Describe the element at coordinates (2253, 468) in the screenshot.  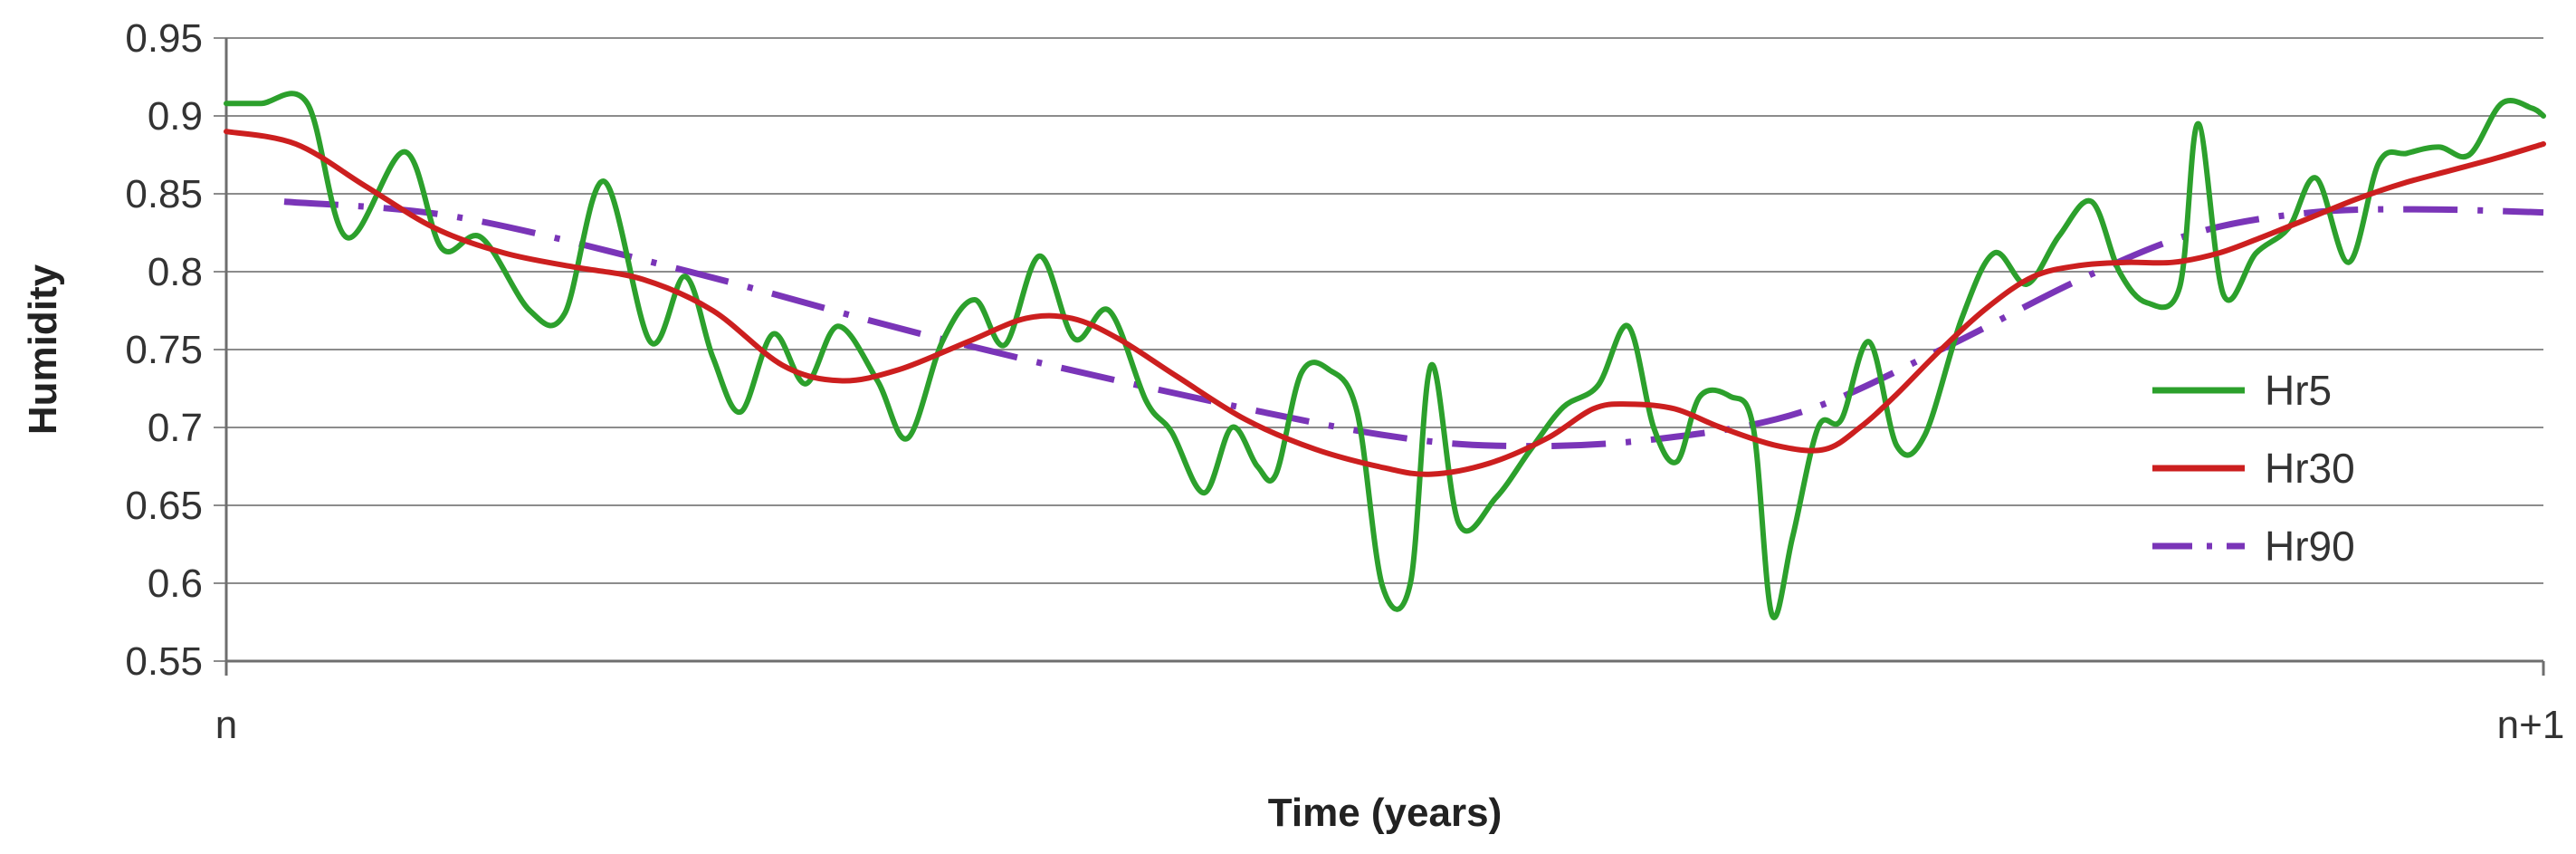
I see `legend: Hr5 Hr30 Hr90` at that location.